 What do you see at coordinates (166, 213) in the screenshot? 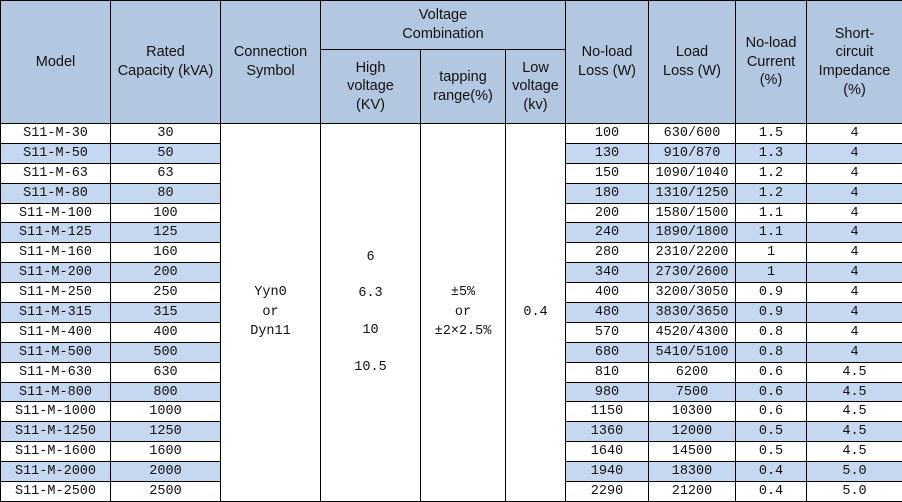
I see `cell-rated-capacity: 100` at bounding box center [166, 213].